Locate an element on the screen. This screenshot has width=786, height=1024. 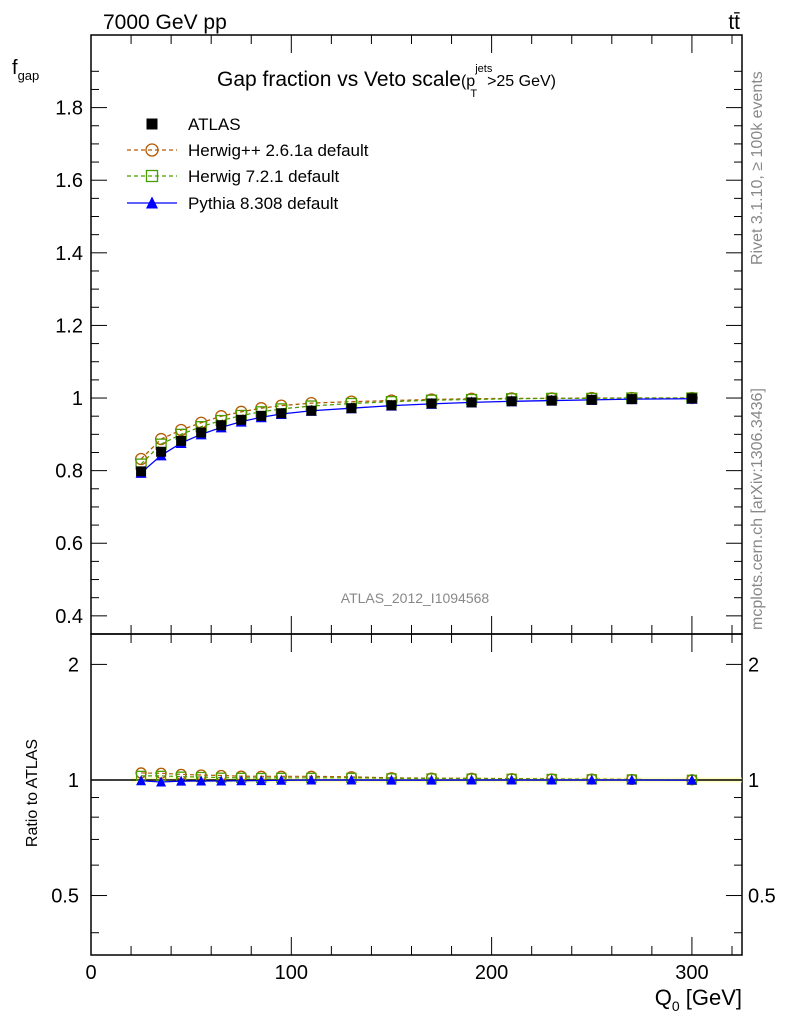
ratio-tick-label-right: 1 is located at coordinates (753, 781).